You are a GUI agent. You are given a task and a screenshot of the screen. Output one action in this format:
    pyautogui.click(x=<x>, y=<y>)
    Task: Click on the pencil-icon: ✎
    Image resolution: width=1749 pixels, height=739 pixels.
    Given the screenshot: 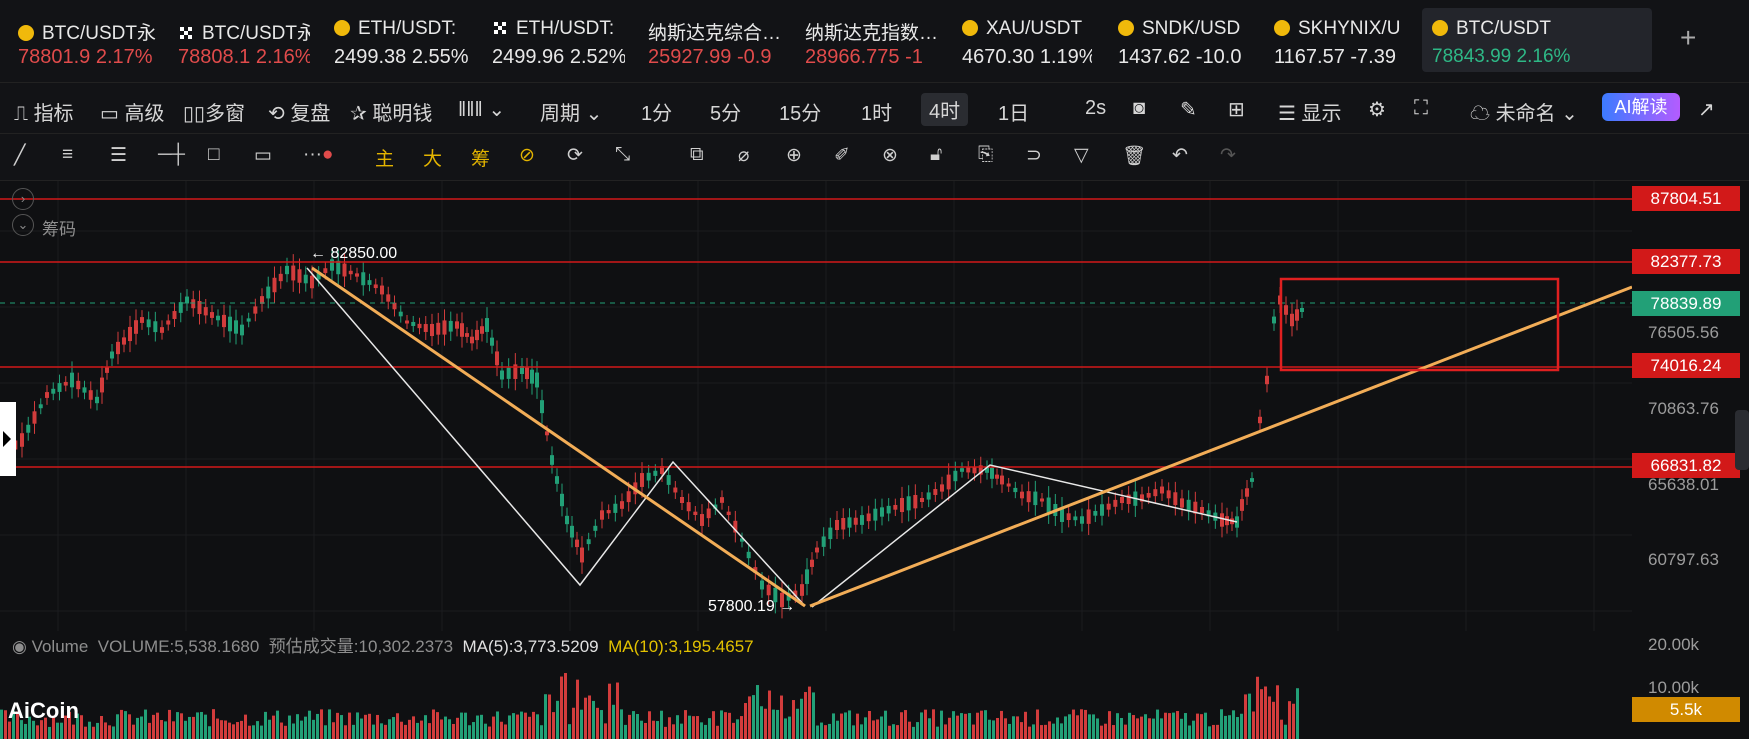 What is the action you would take?
    pyautogui.click(x=1188, y=110)
    